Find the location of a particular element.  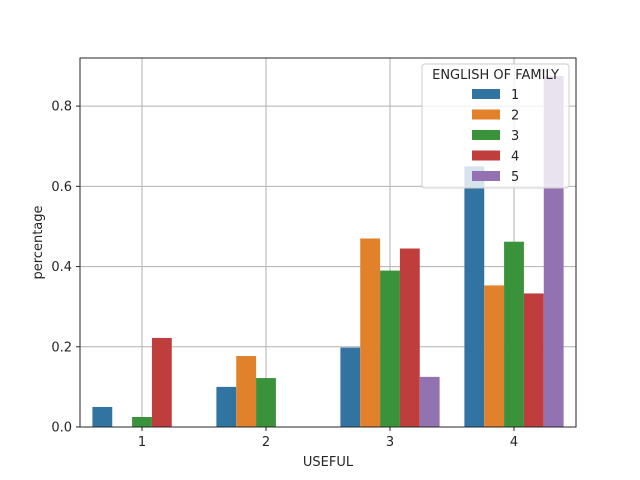

legend-box is located at coordinates (495, 126).